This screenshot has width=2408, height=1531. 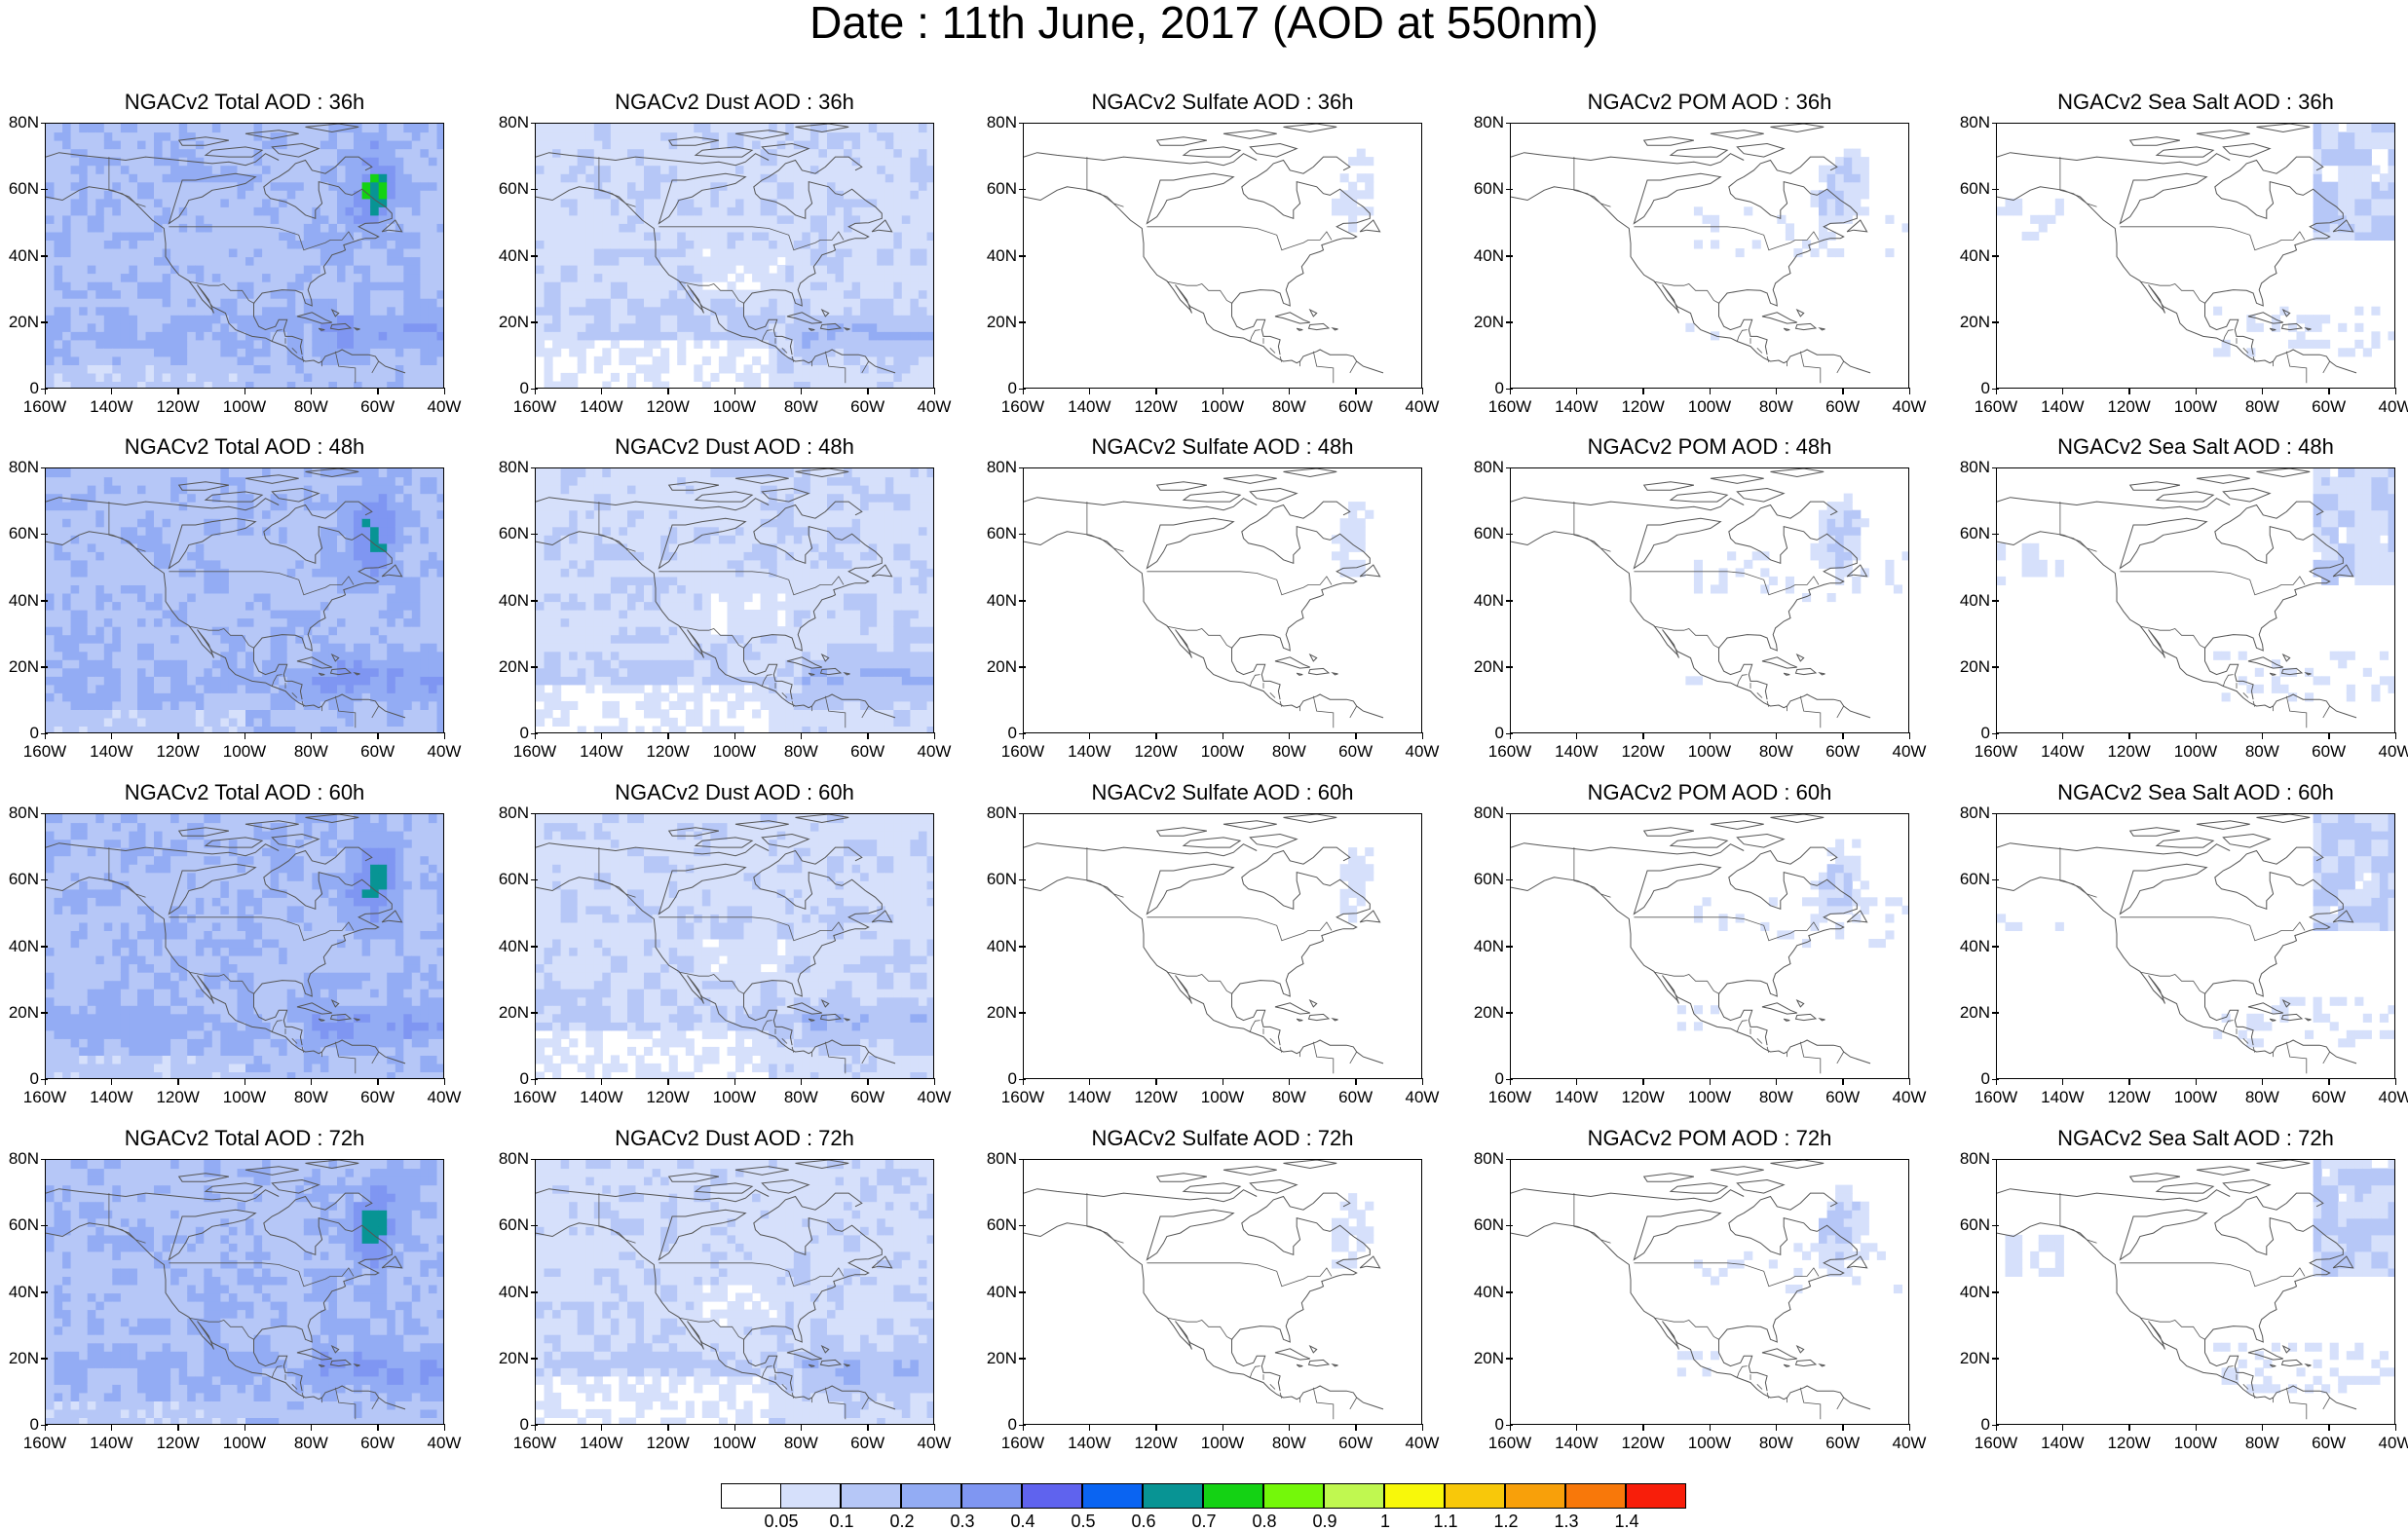 I want to click on map-panel-seasalt-60h, so click(x=2195, y=946).